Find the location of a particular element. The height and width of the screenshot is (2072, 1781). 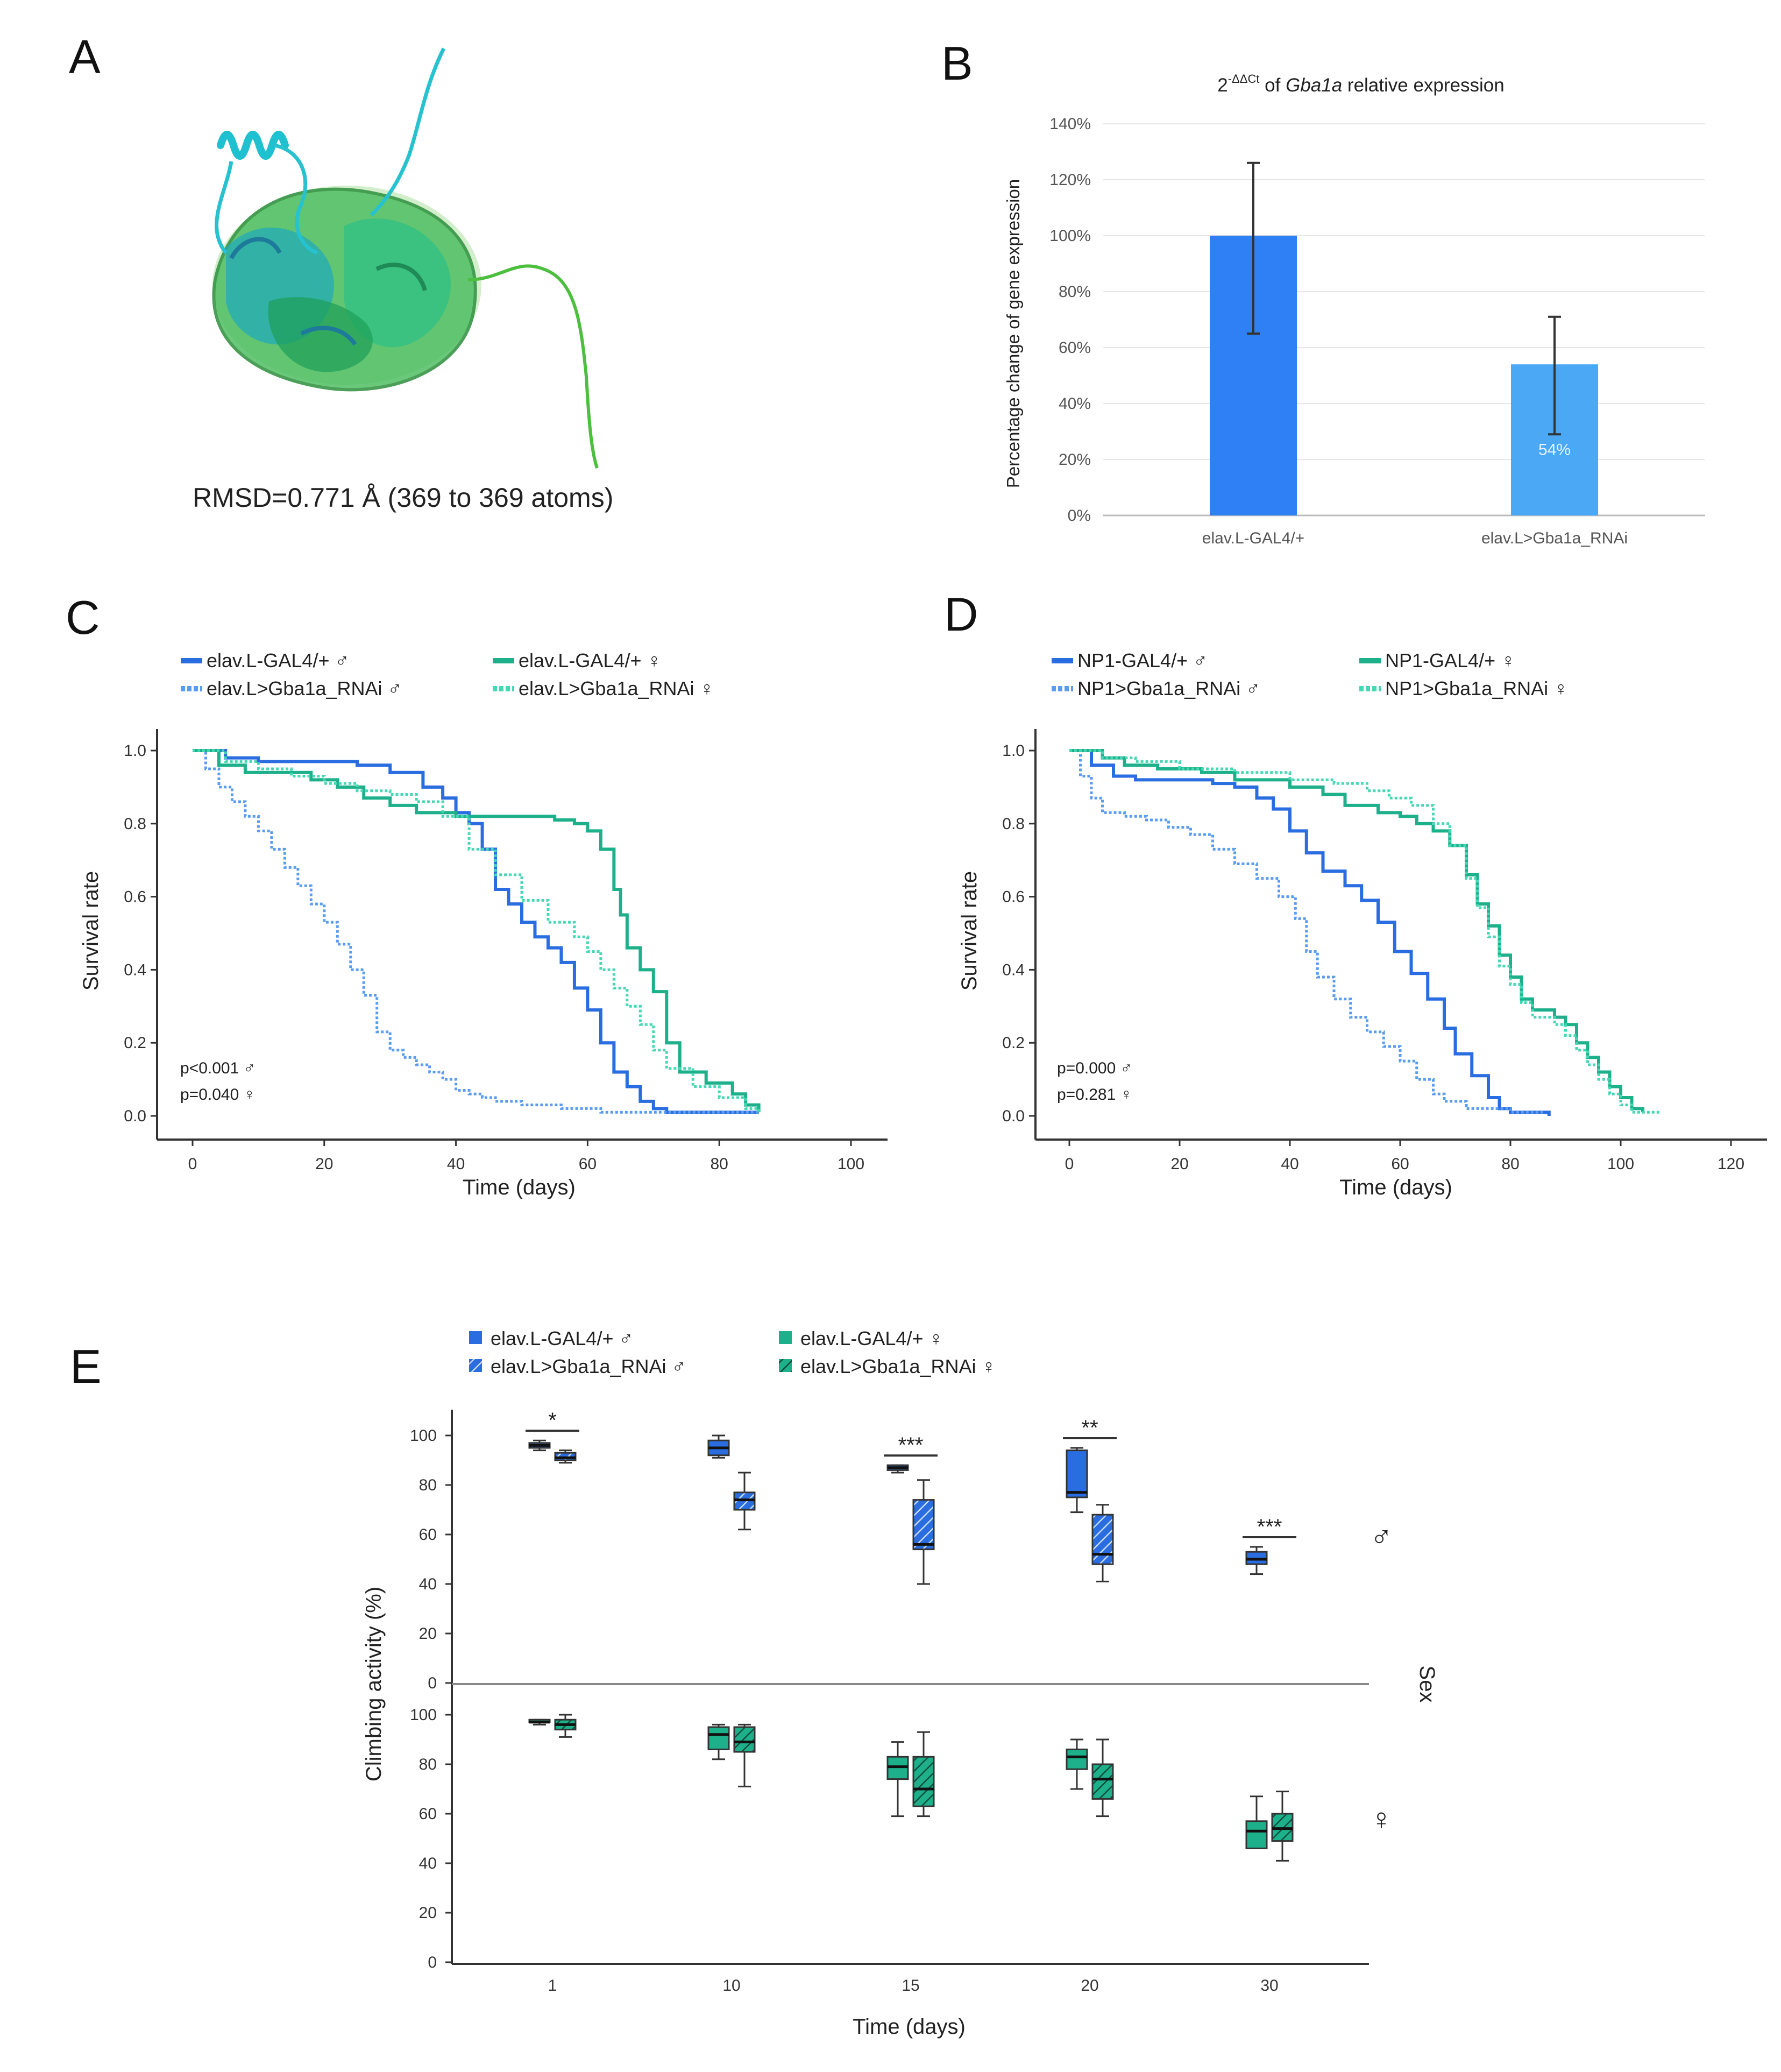

y-tick-label: 60% is located at coordinates (1075, 348).